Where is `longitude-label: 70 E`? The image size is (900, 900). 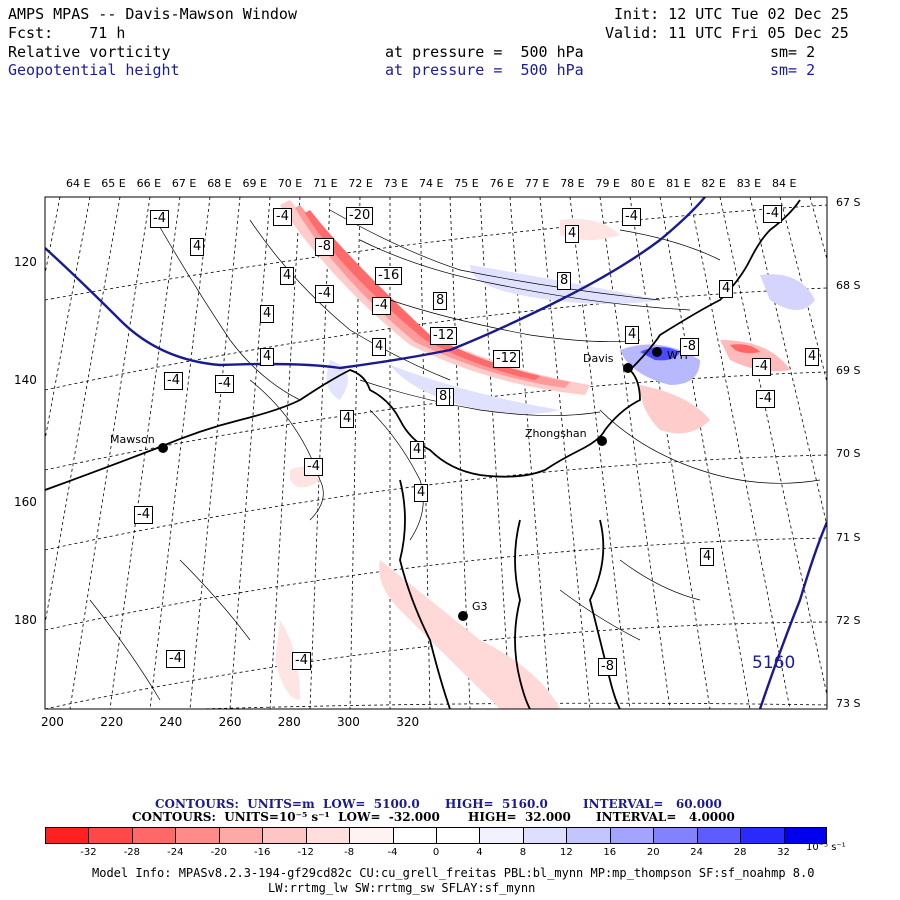
longitude-label: 70 E is located at coordinates (290, 183).